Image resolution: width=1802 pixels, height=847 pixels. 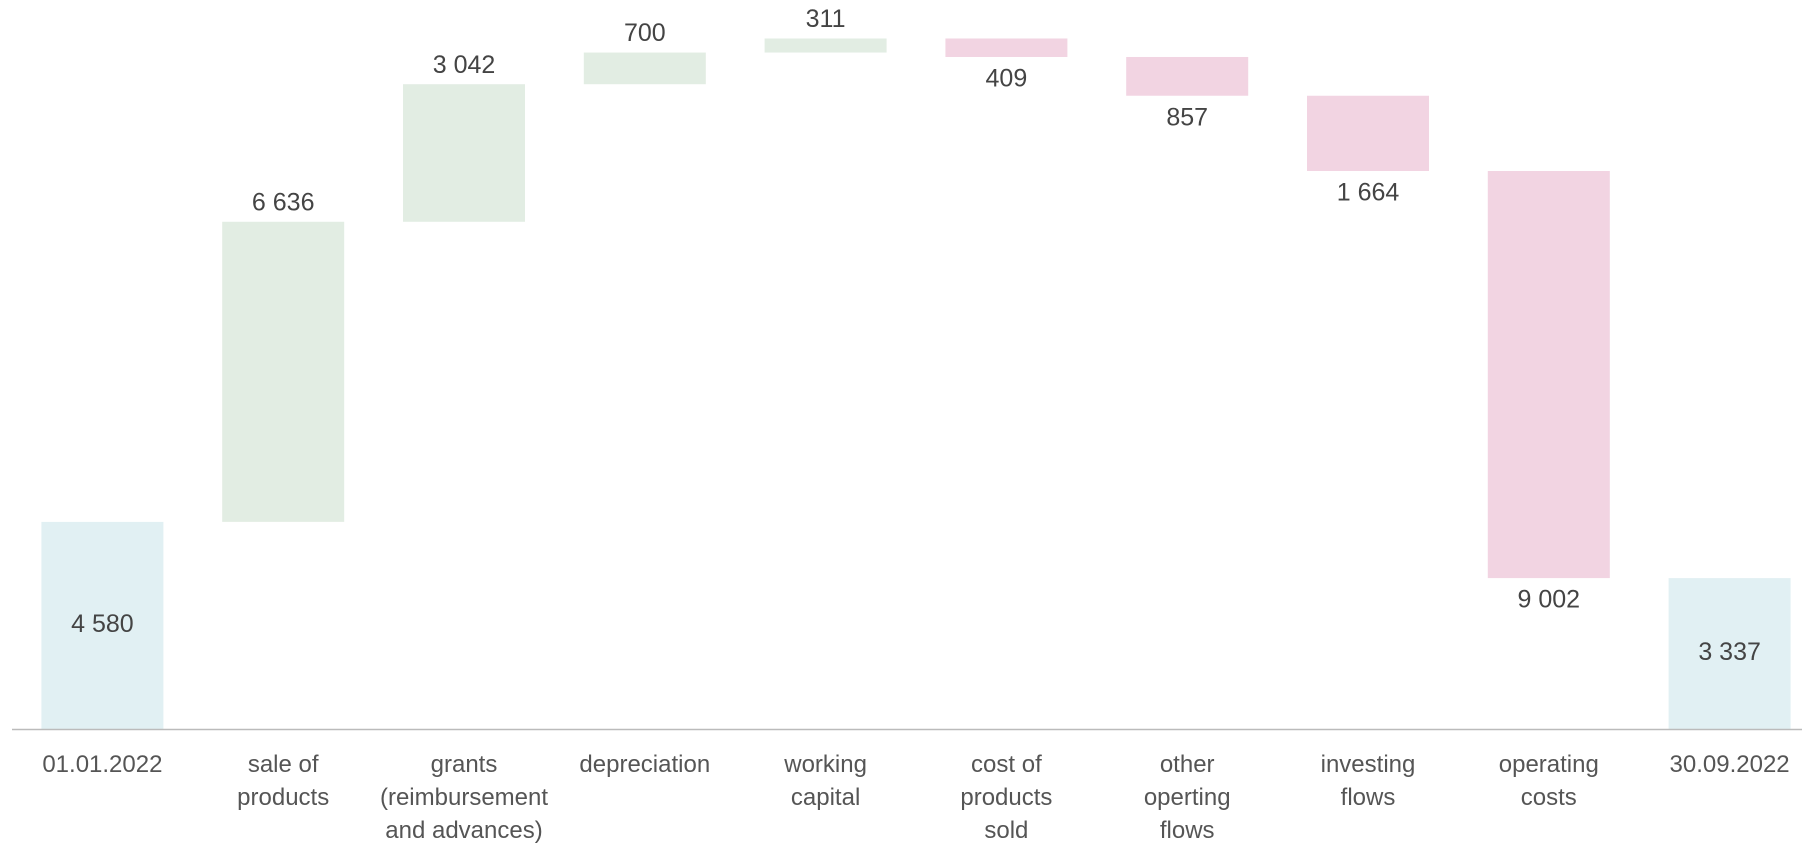 I want to click on category-label: grants (reimbursement and advances), so click(x=464, y=797).